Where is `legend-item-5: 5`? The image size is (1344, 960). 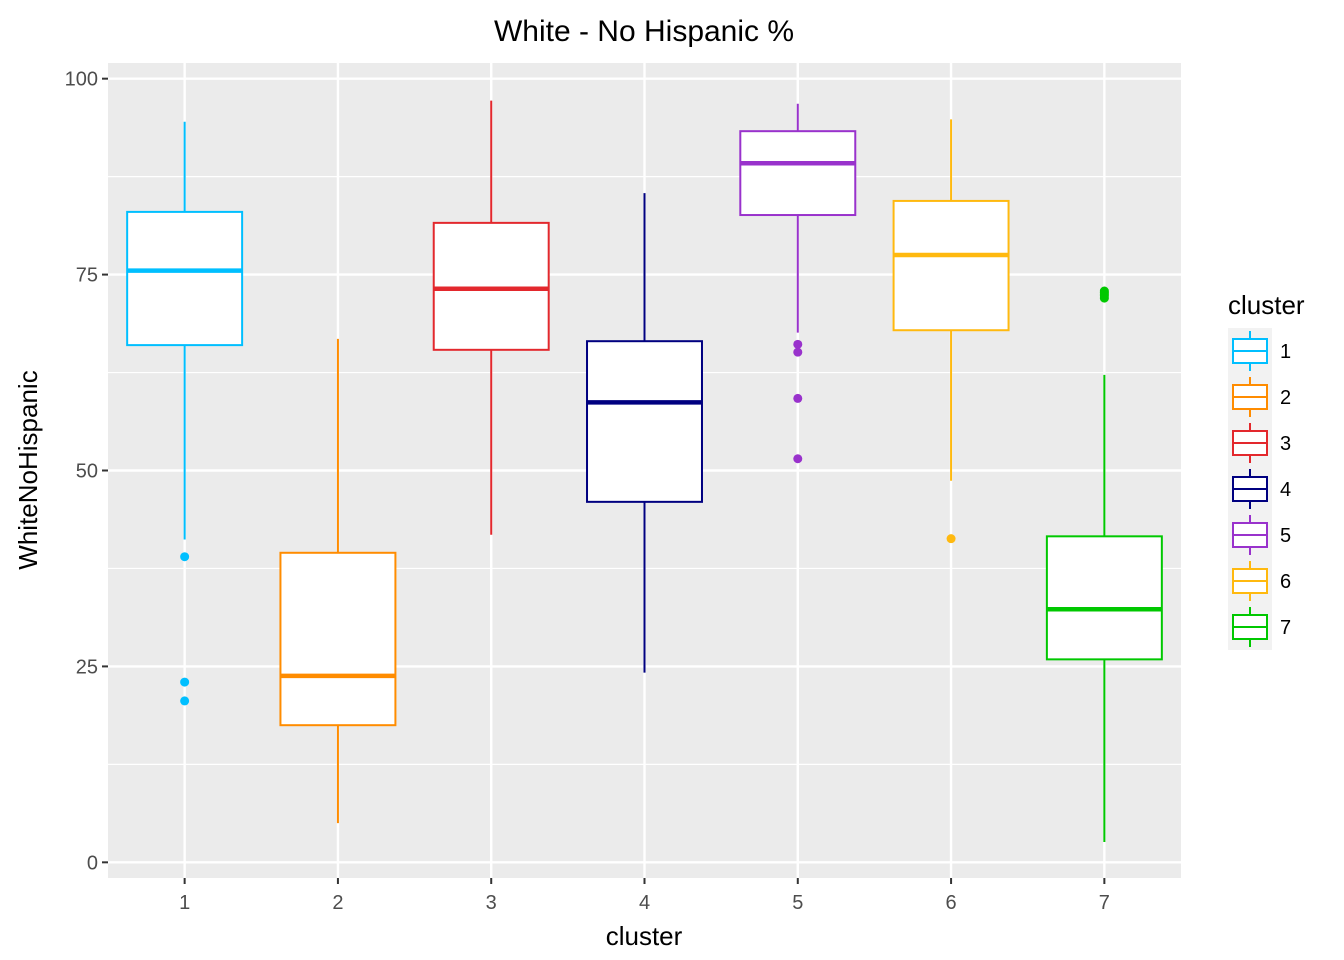 legend-item-5: 5 is located at coordinates (1259, 535).